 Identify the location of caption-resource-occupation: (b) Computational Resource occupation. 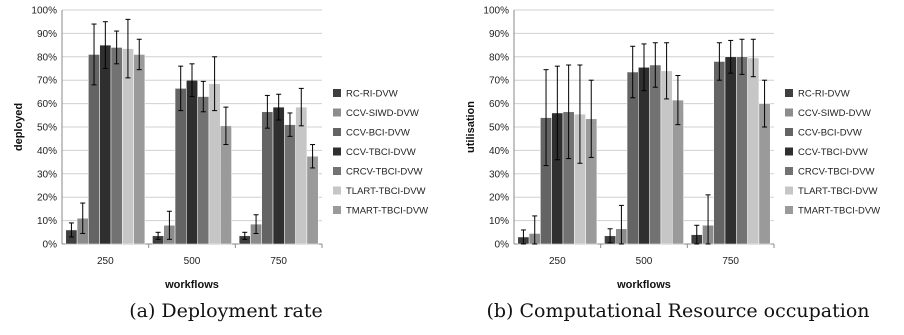
(678, 311).